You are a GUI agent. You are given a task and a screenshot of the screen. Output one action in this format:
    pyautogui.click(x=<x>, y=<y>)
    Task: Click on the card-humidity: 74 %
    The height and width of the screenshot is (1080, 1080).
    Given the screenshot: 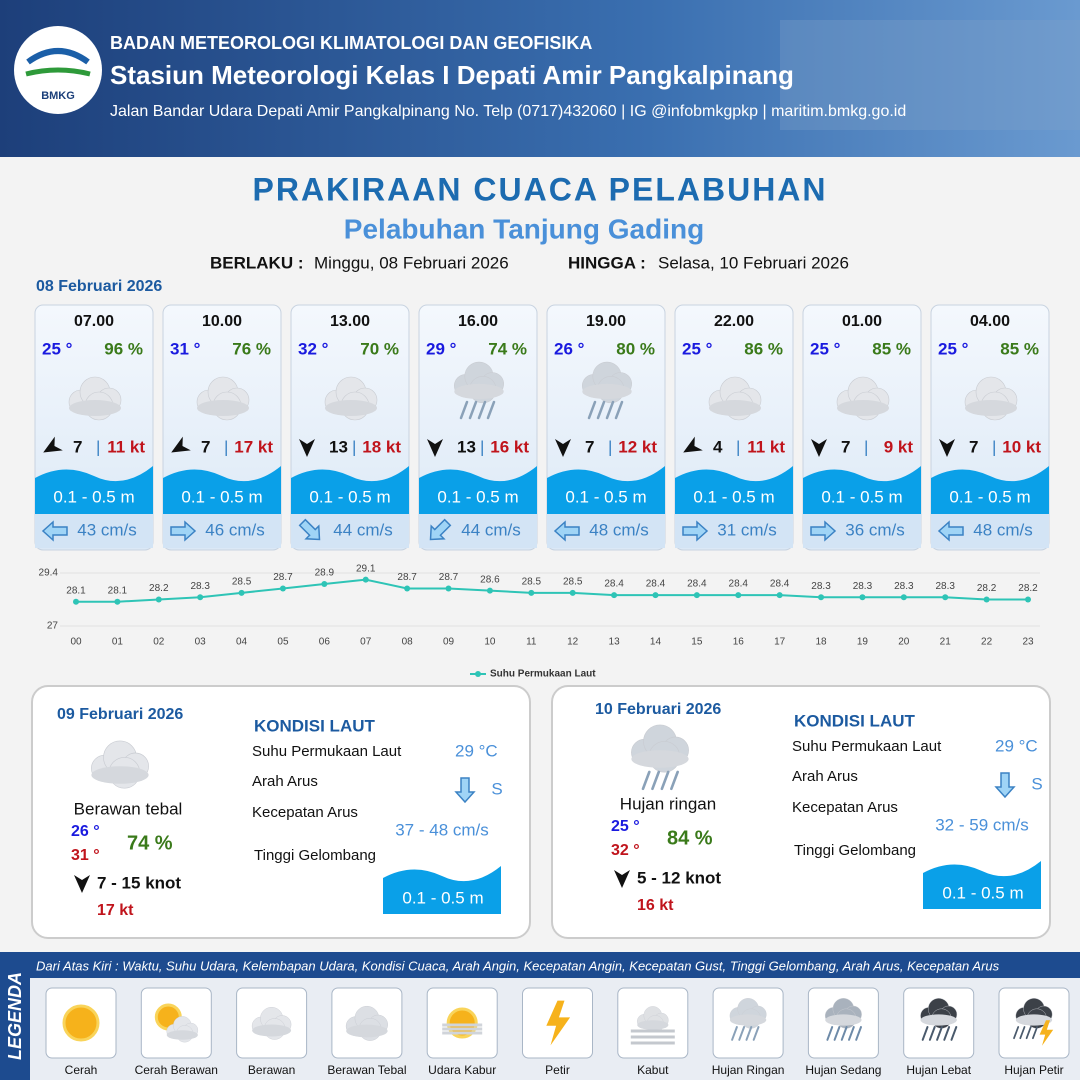 What is the action you would take?
    pyautogui.click(x=507, y=348)
    